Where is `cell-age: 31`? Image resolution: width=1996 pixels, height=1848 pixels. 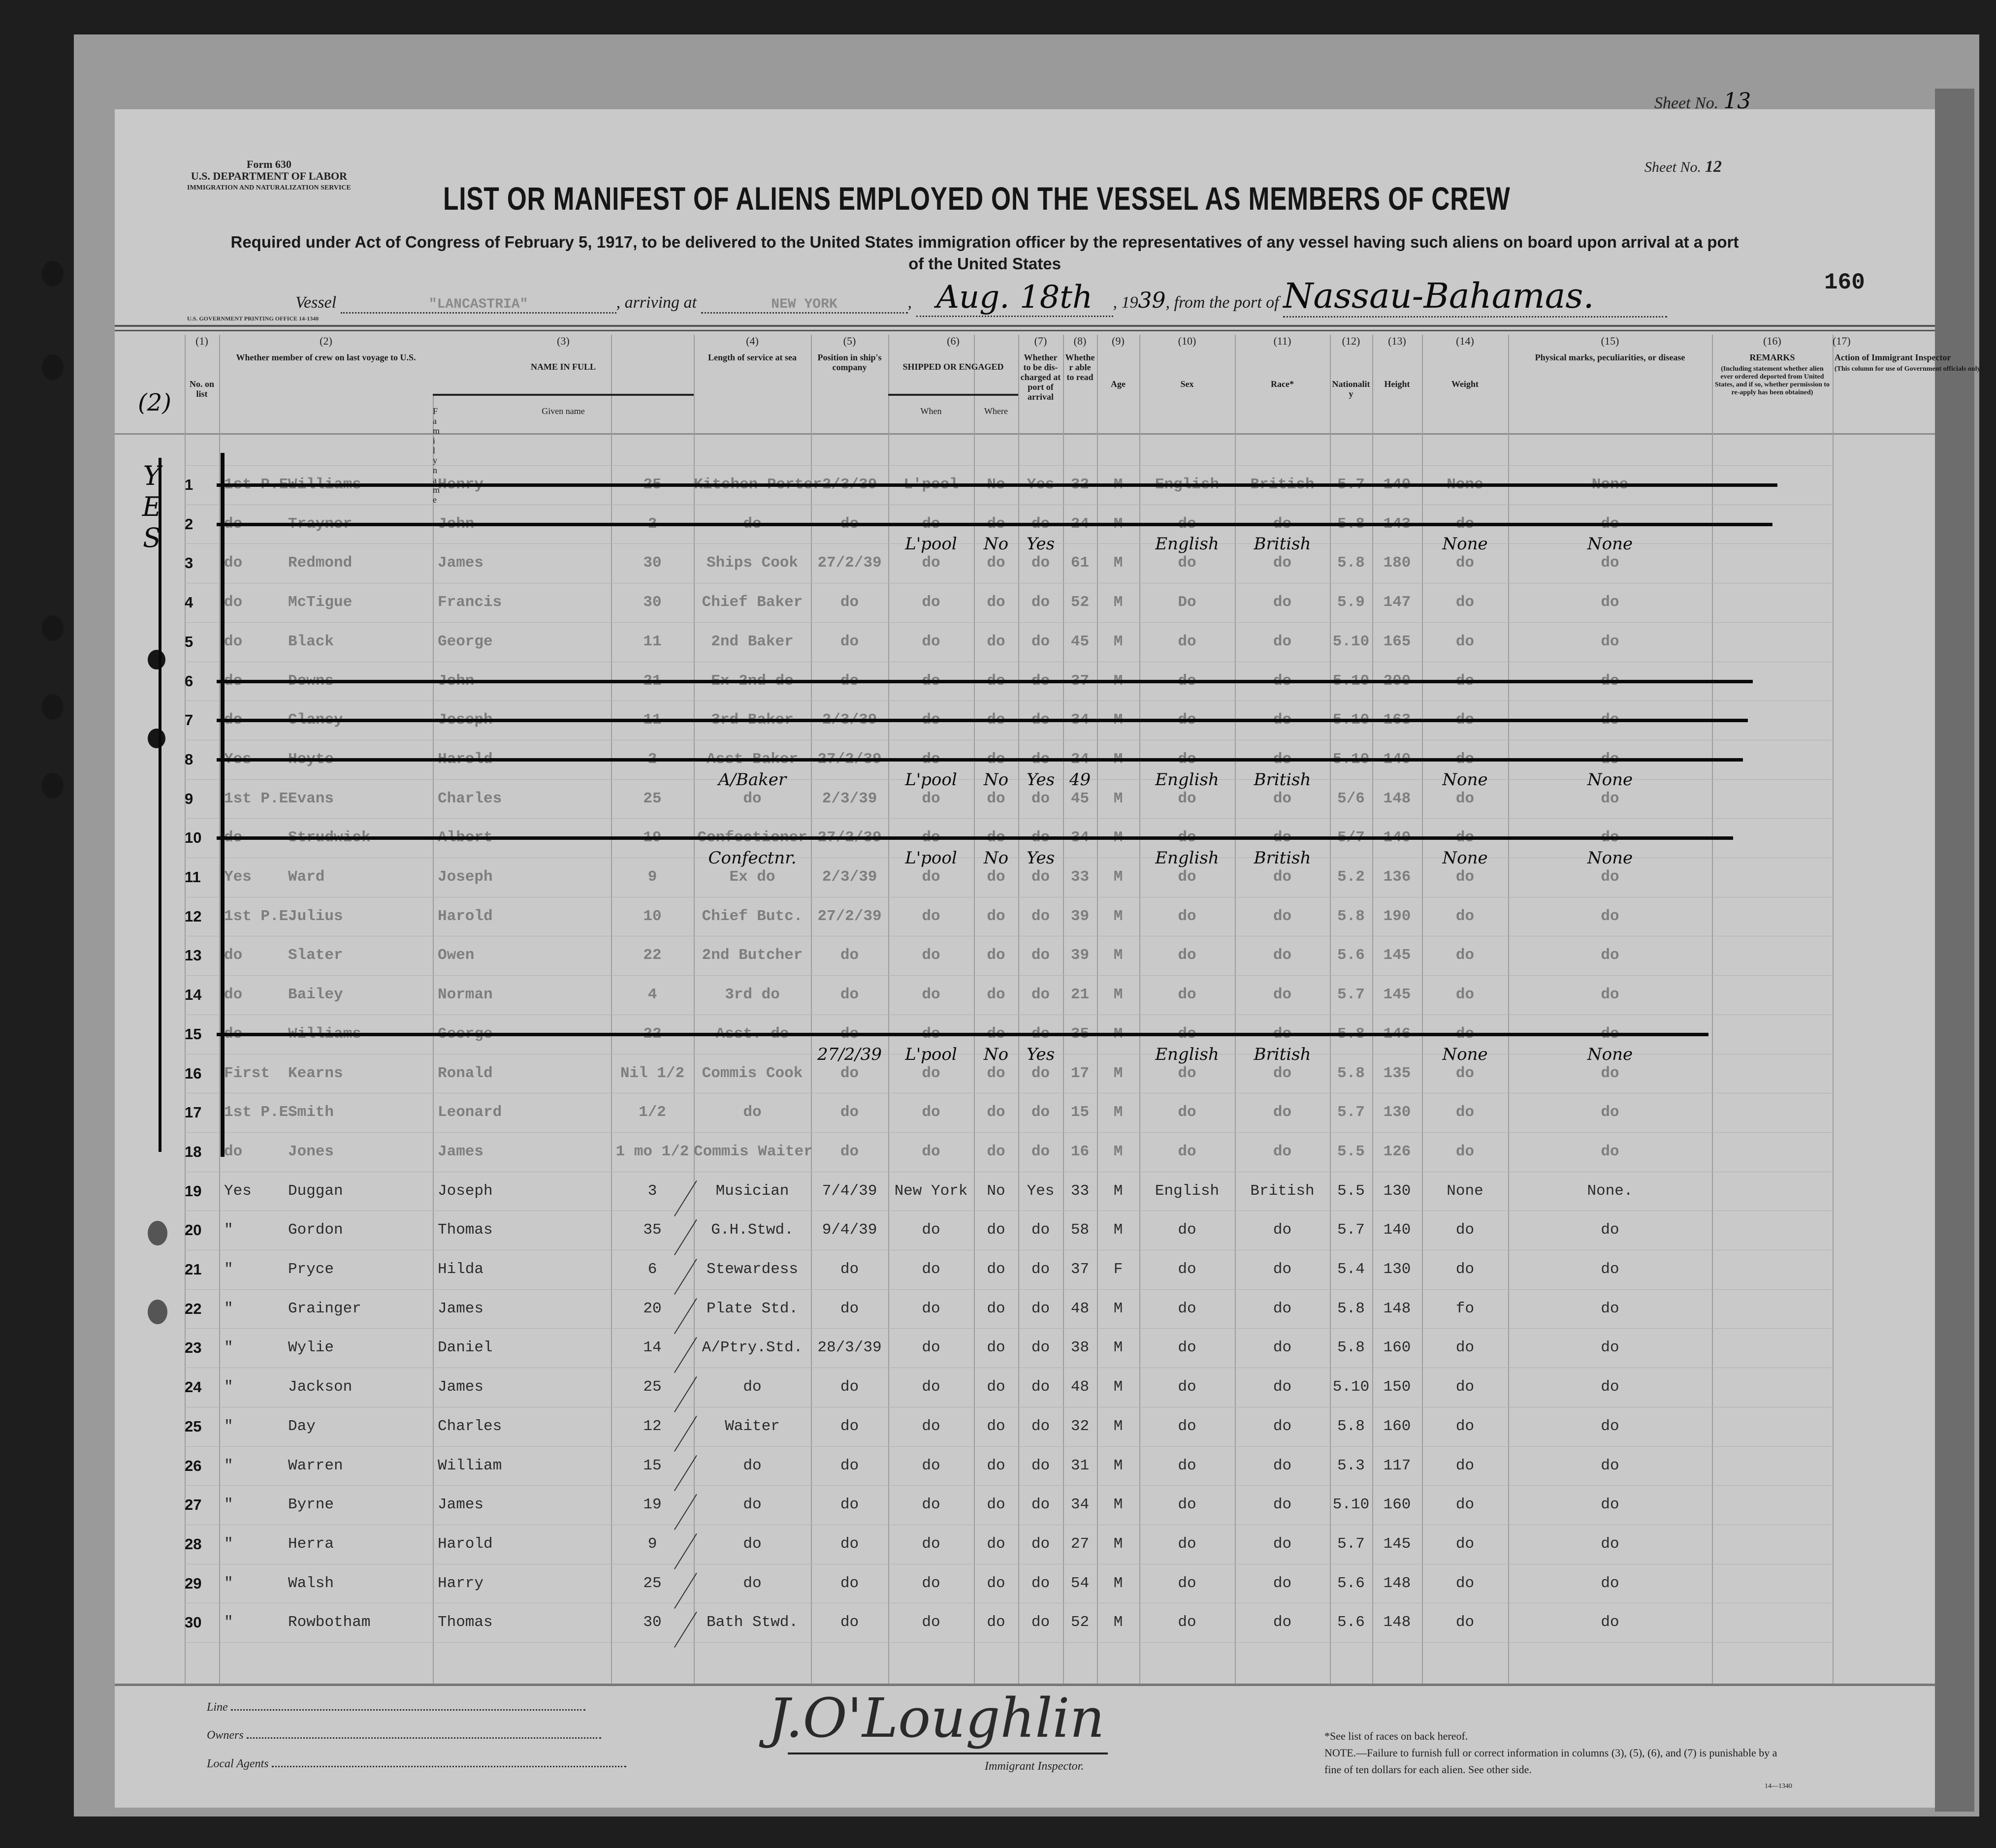 cell-age: 31 is located at coordinates (1080, 1465).